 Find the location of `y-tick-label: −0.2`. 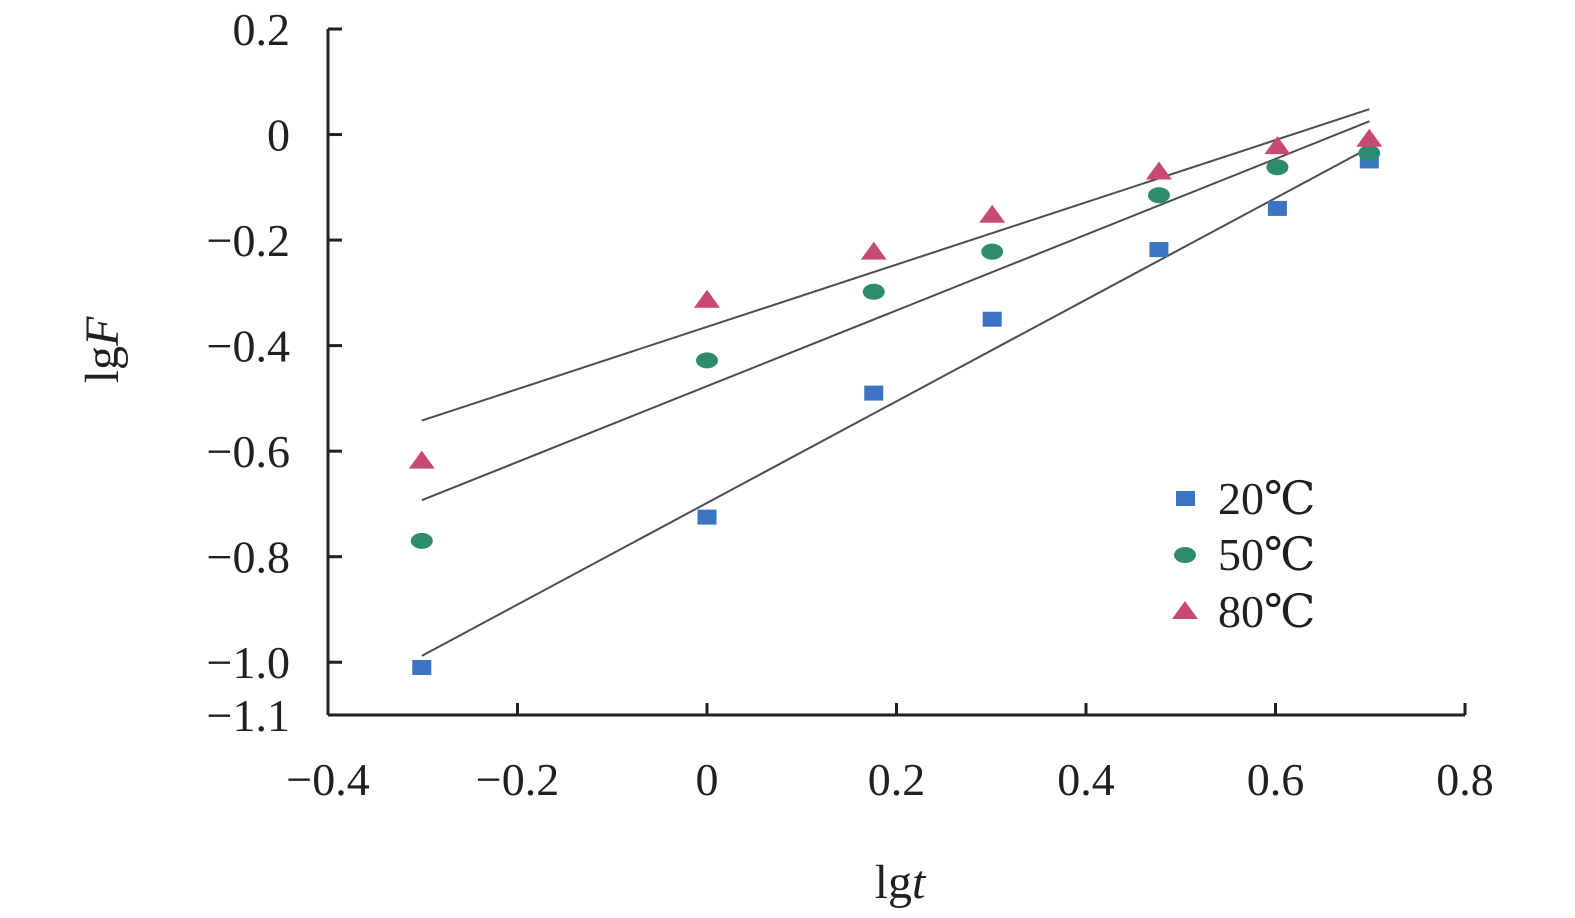

y-tick-label: −0.2 is located at coordinates (248, 240).